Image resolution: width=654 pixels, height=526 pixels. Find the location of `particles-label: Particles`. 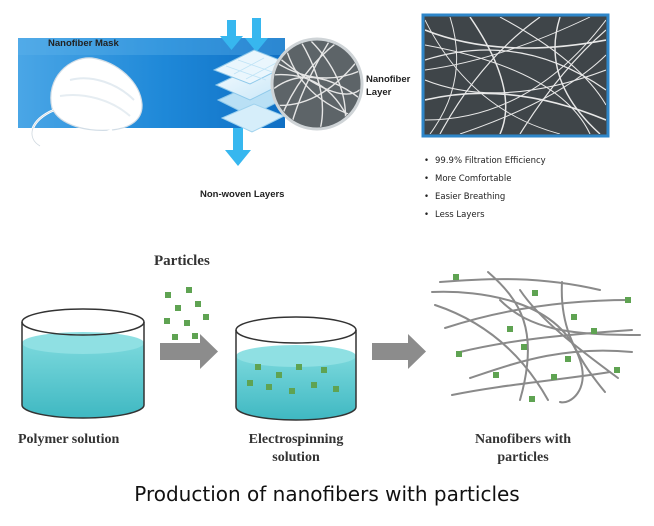

particles-label: Particles is located at coordinates (182, 261).